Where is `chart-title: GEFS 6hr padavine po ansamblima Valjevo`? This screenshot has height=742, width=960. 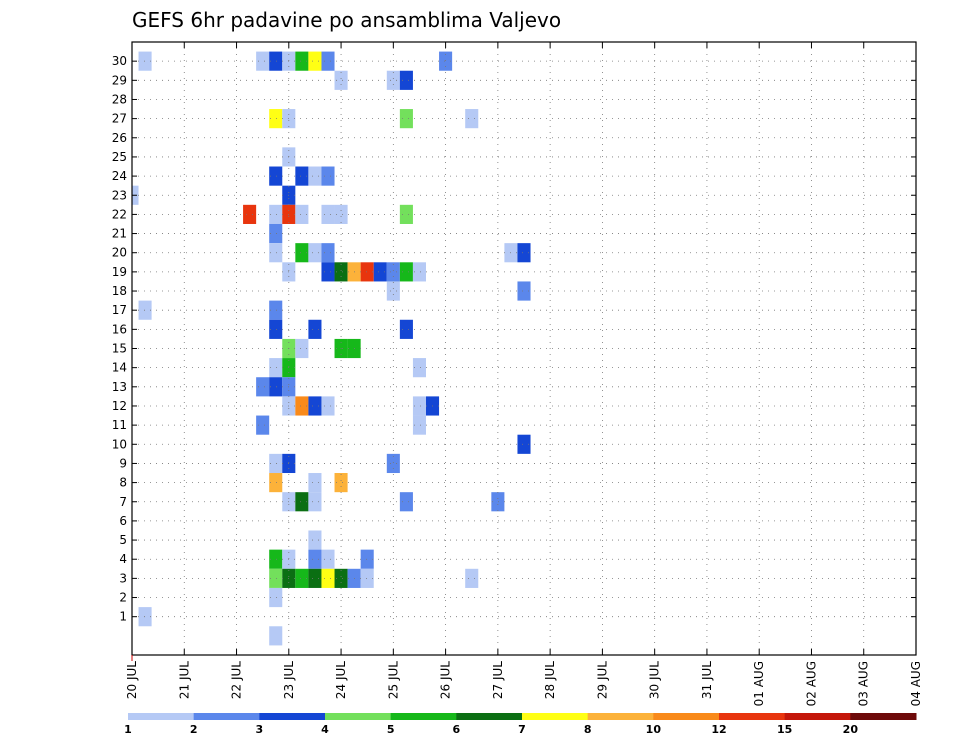
chart-title: GEFS 6hr padavine po ansamblima Valjevo is located at coordinates (346, 20).